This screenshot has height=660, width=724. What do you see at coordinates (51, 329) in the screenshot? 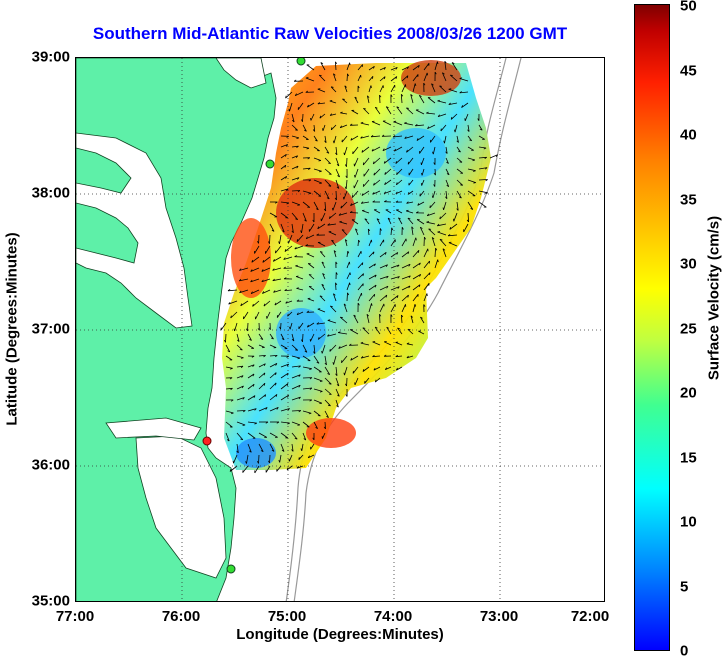
I see `y-tick-label: 37:00` at bounding box center [51, 329].